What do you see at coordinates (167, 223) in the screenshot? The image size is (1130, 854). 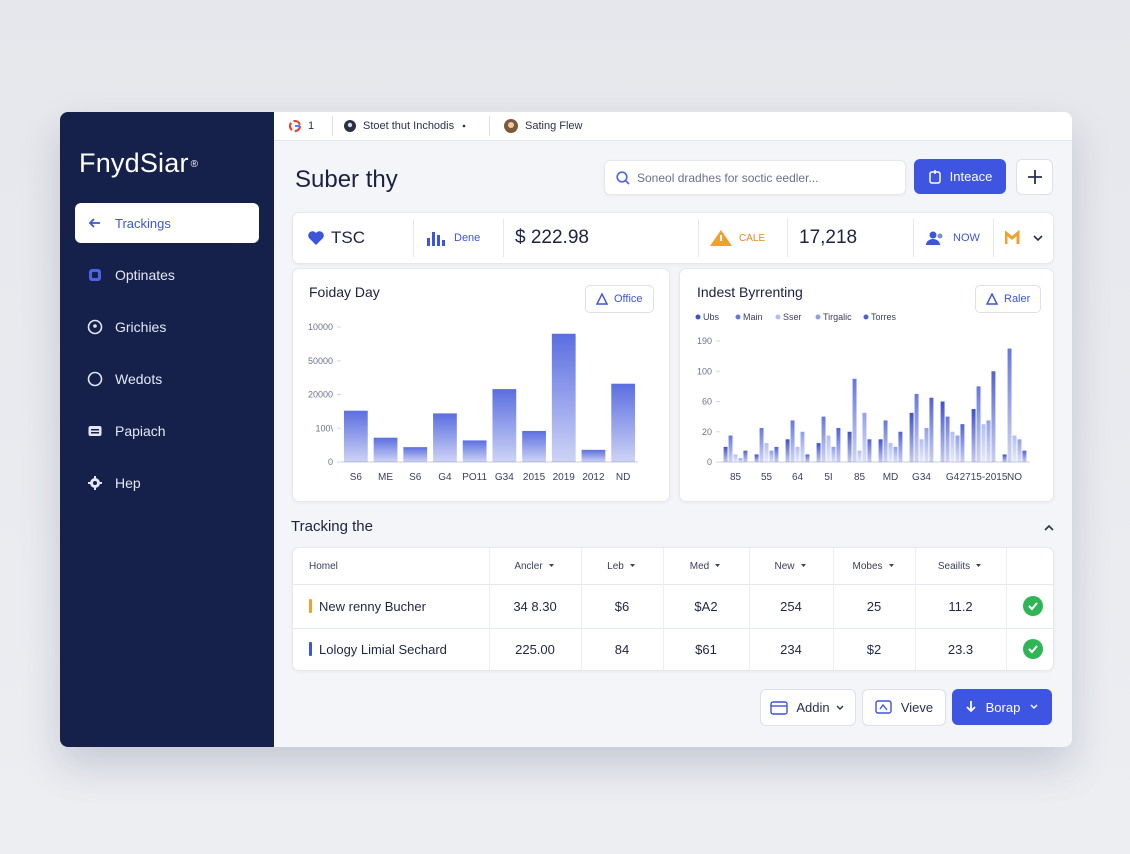 I see `nav-item: Trackings` at bounding box center [167, 223].